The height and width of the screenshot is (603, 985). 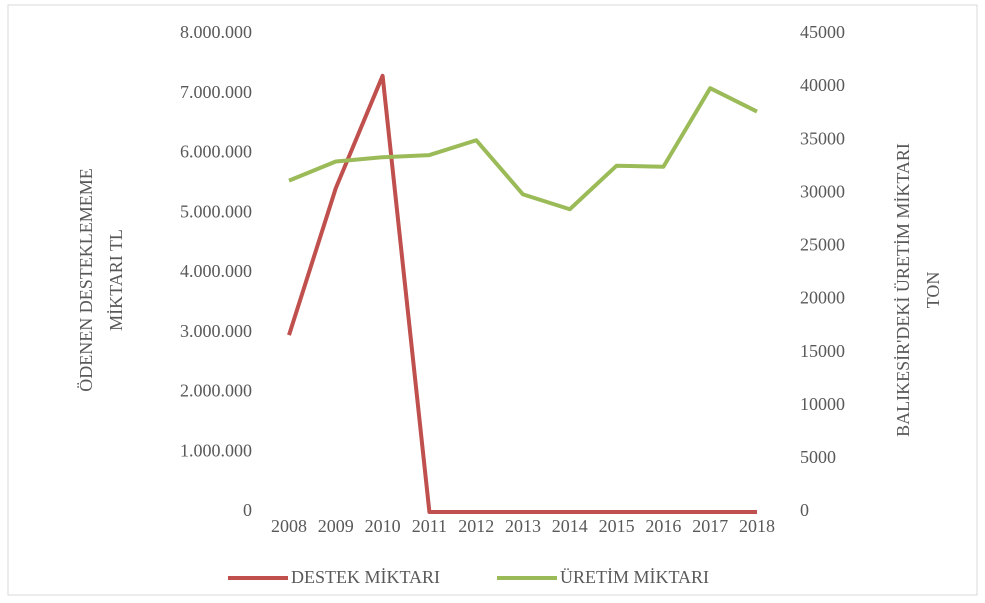 I want to click on y2-tick-label: 40000, so click(x=822, y=85).